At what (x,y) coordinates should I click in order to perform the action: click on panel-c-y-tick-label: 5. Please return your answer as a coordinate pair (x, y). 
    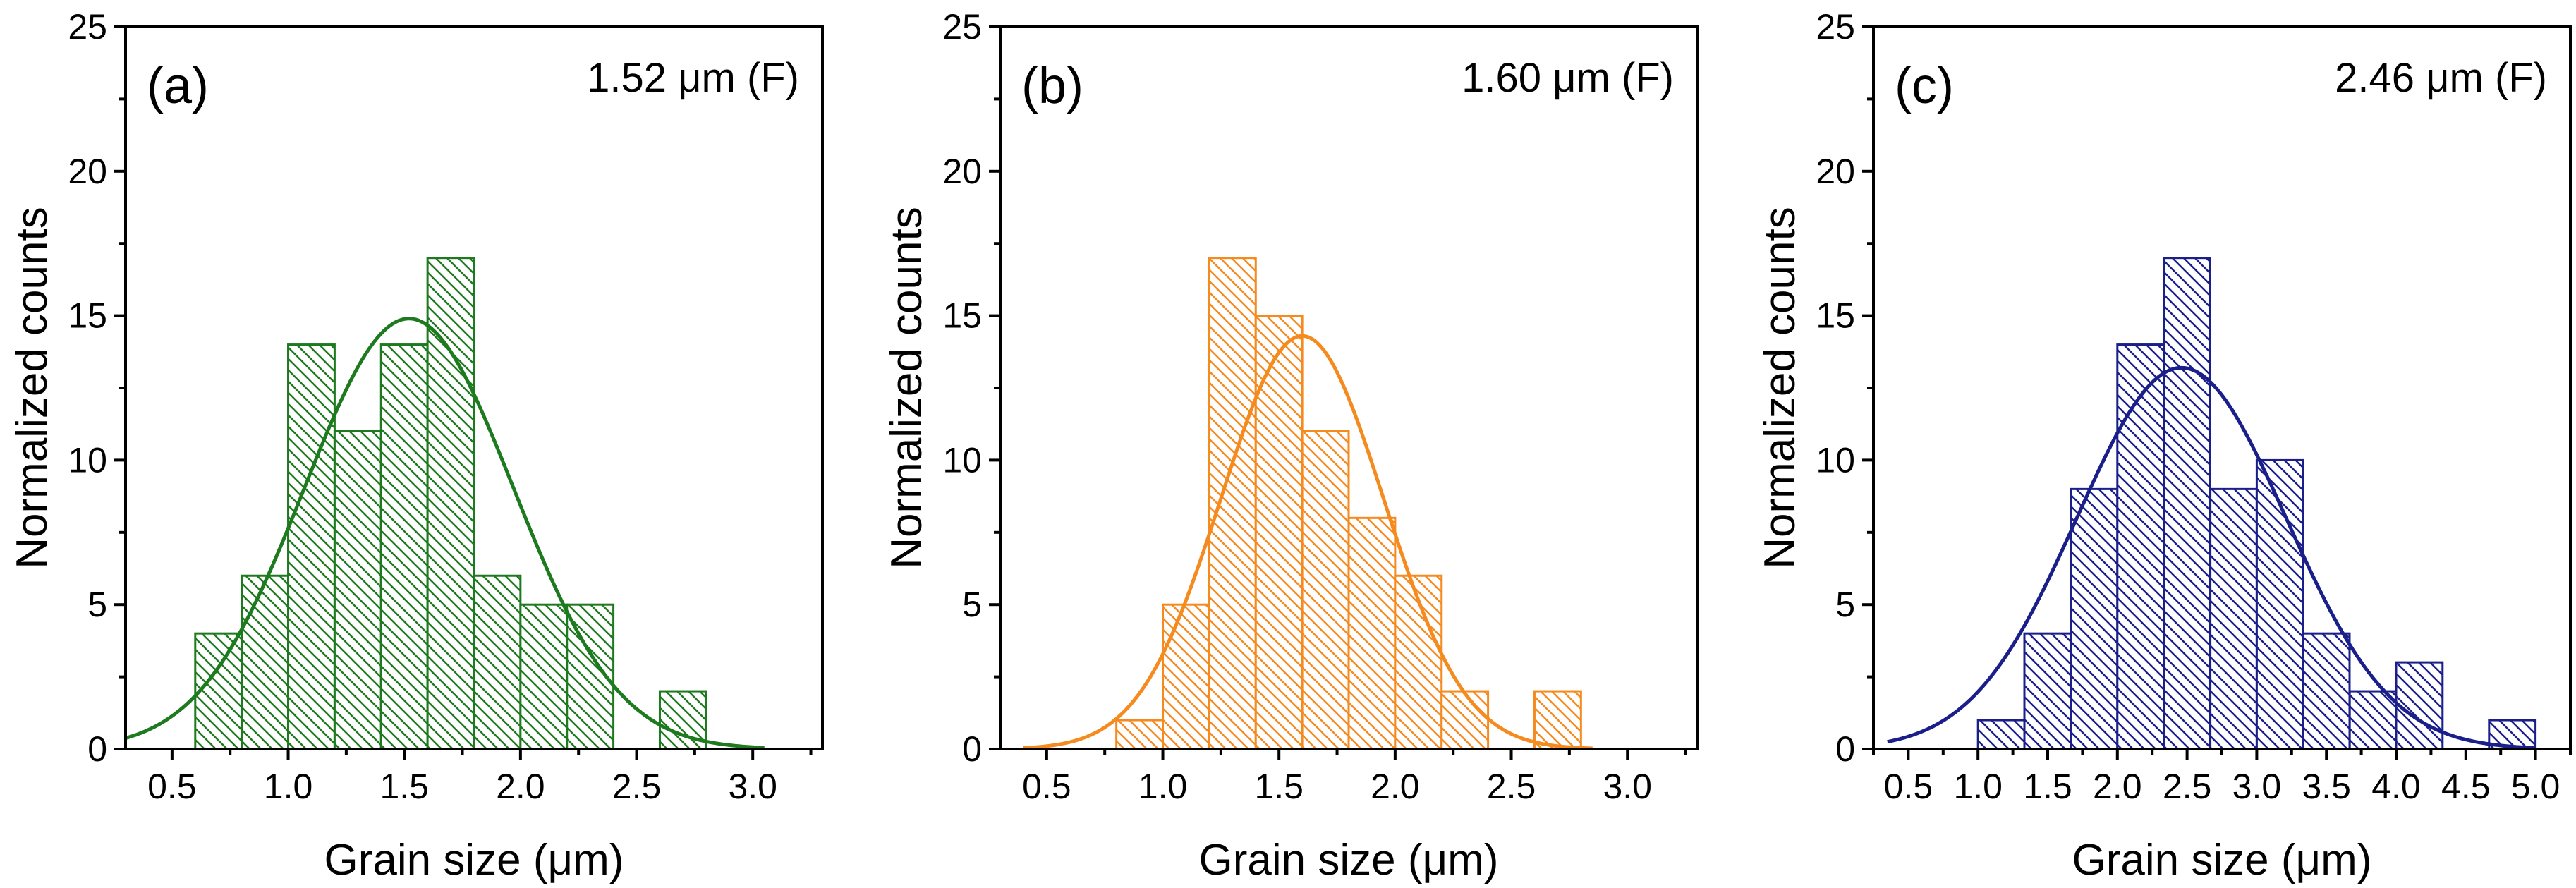
    Looking at the image, I should click on (1845, 604).